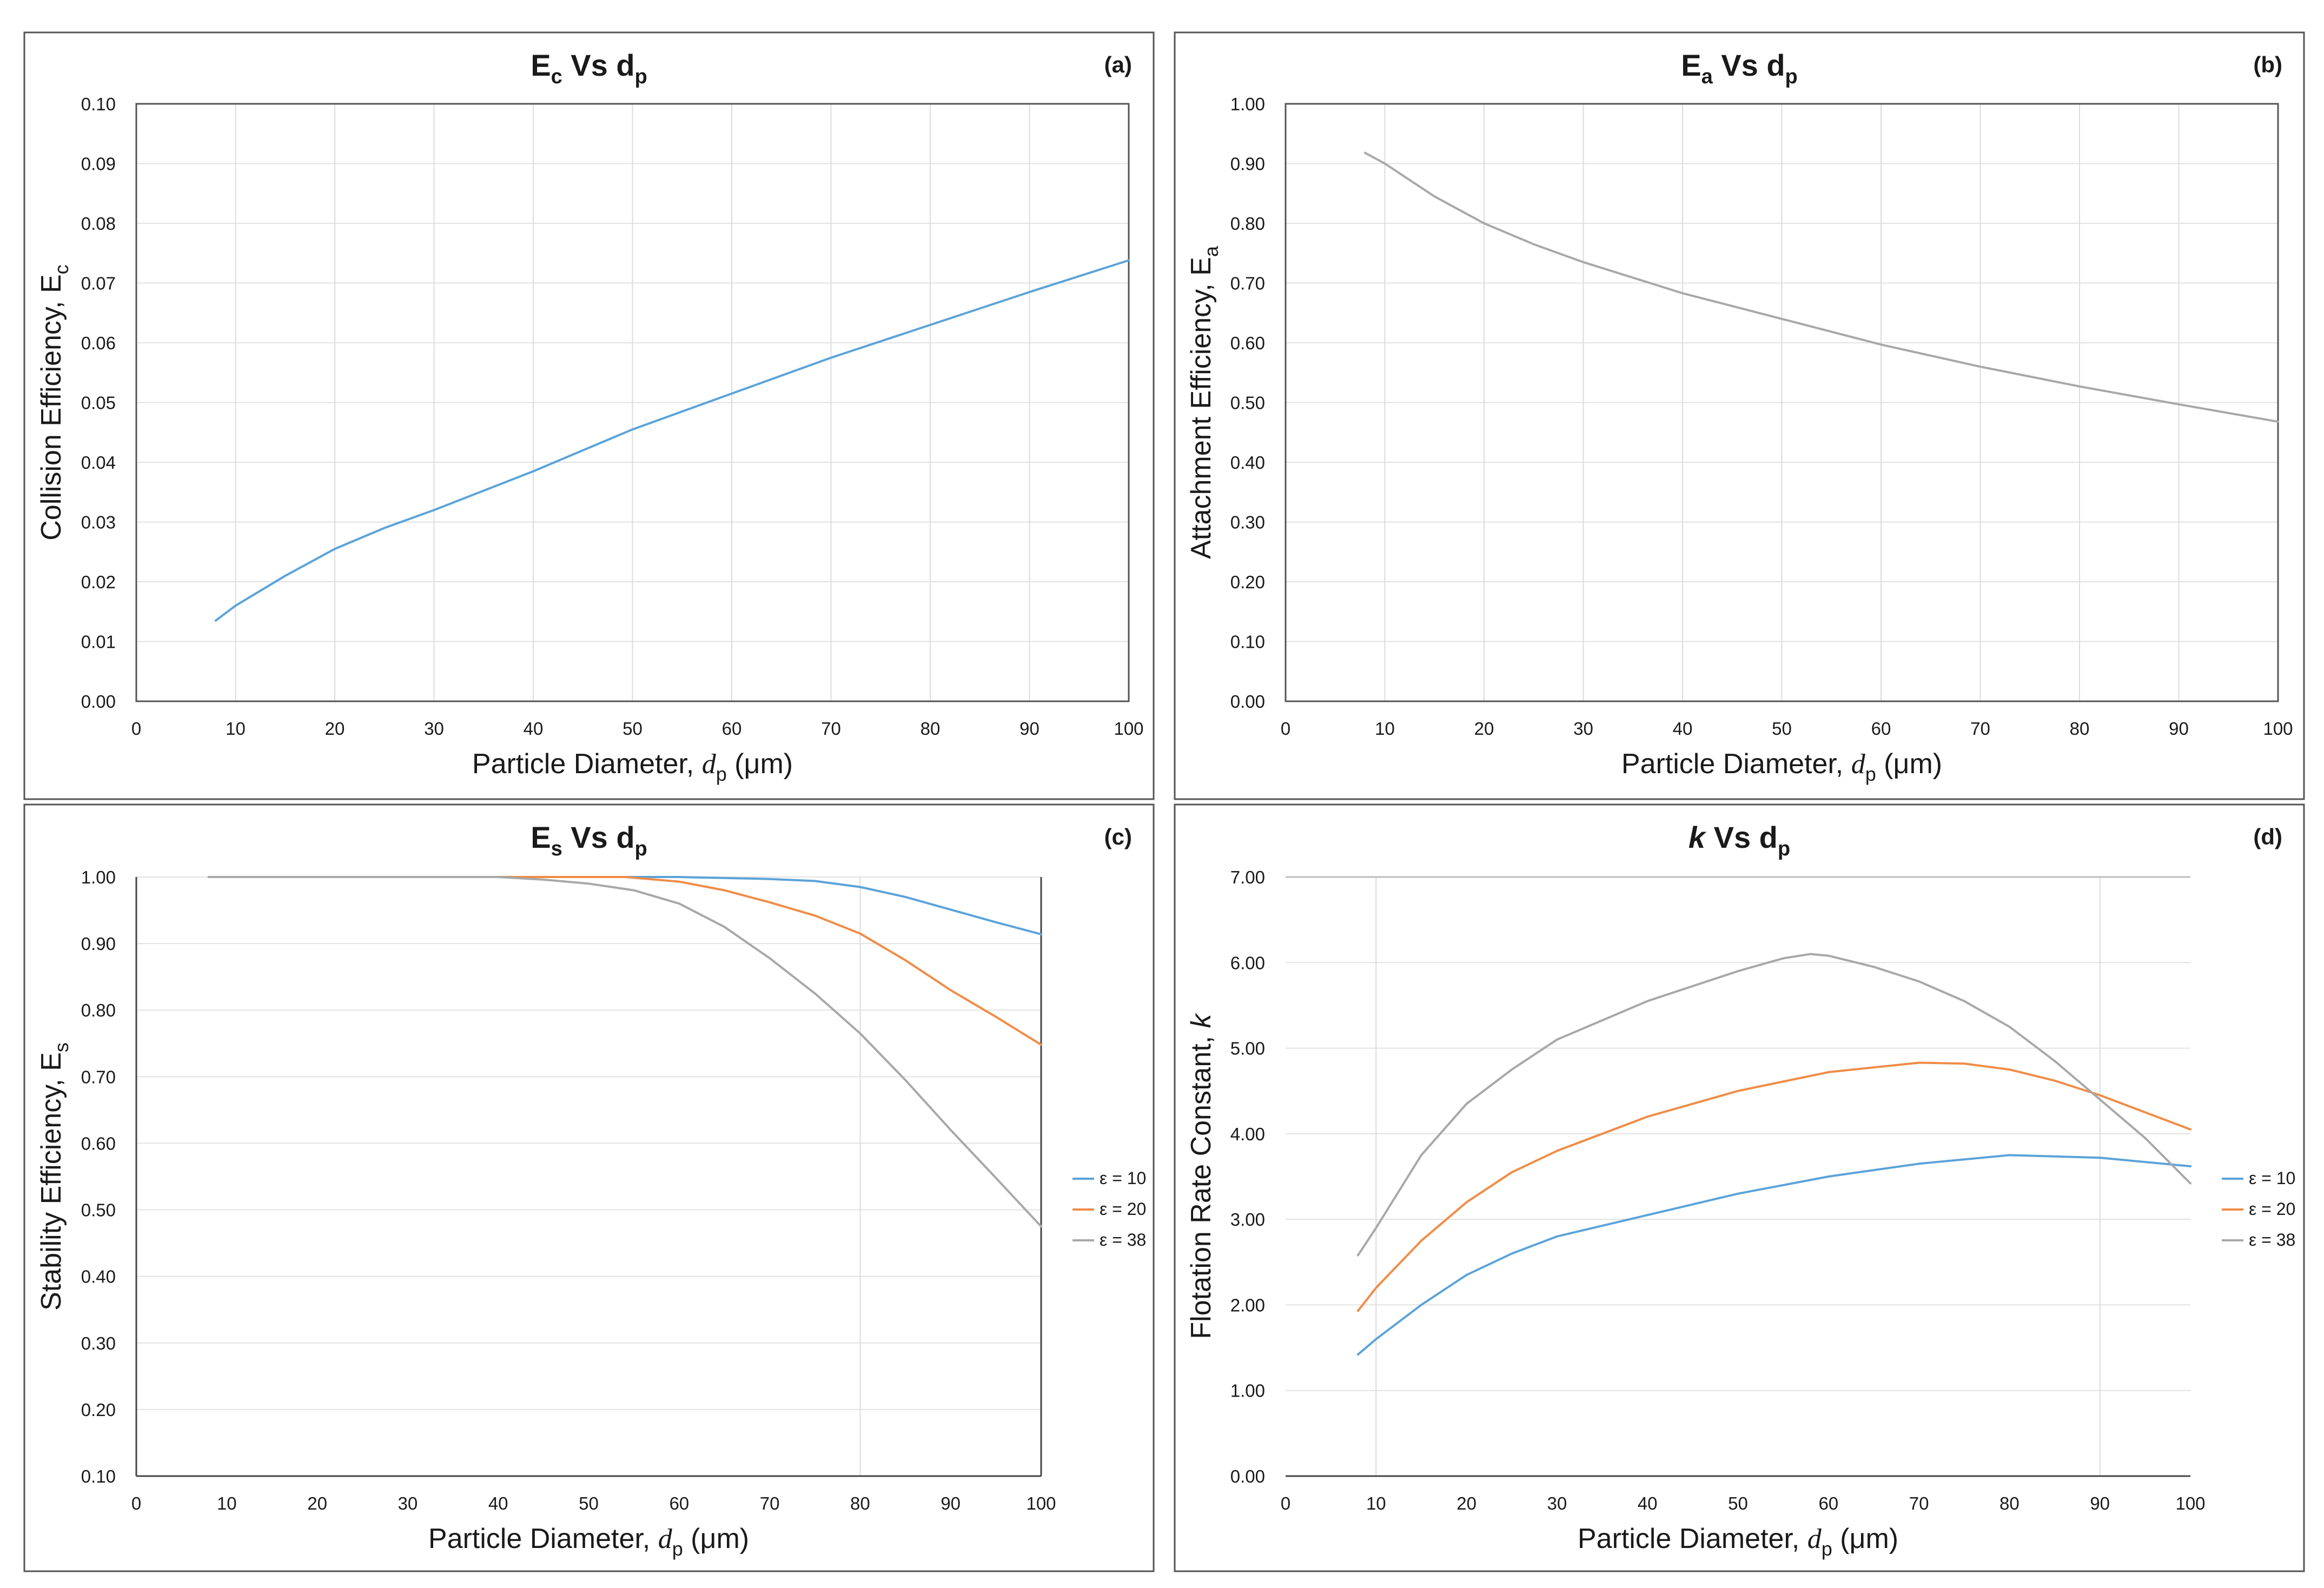  Describe the element at coordinates (2272, 1240) in the screenshot. I see `legend-label: ε = 38` at that location.